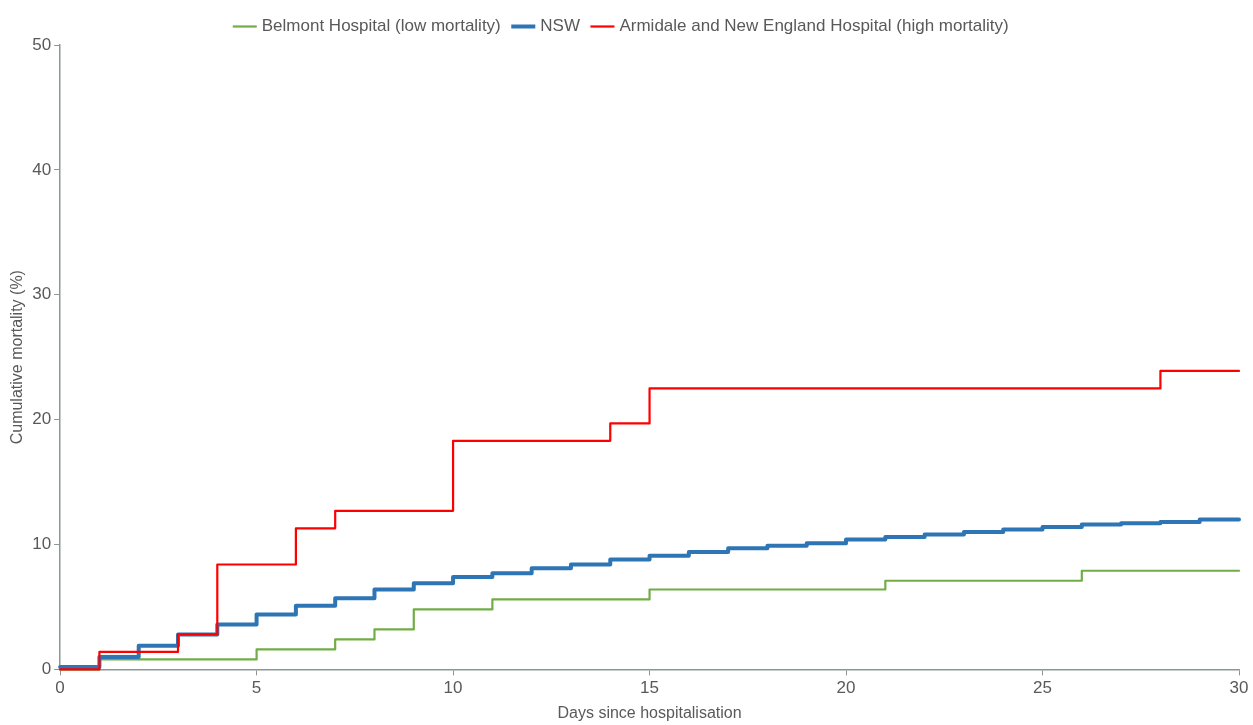 This screenshot has width=1253, height=725. I want to click on y-tick-label: 40, so click(42, 169).